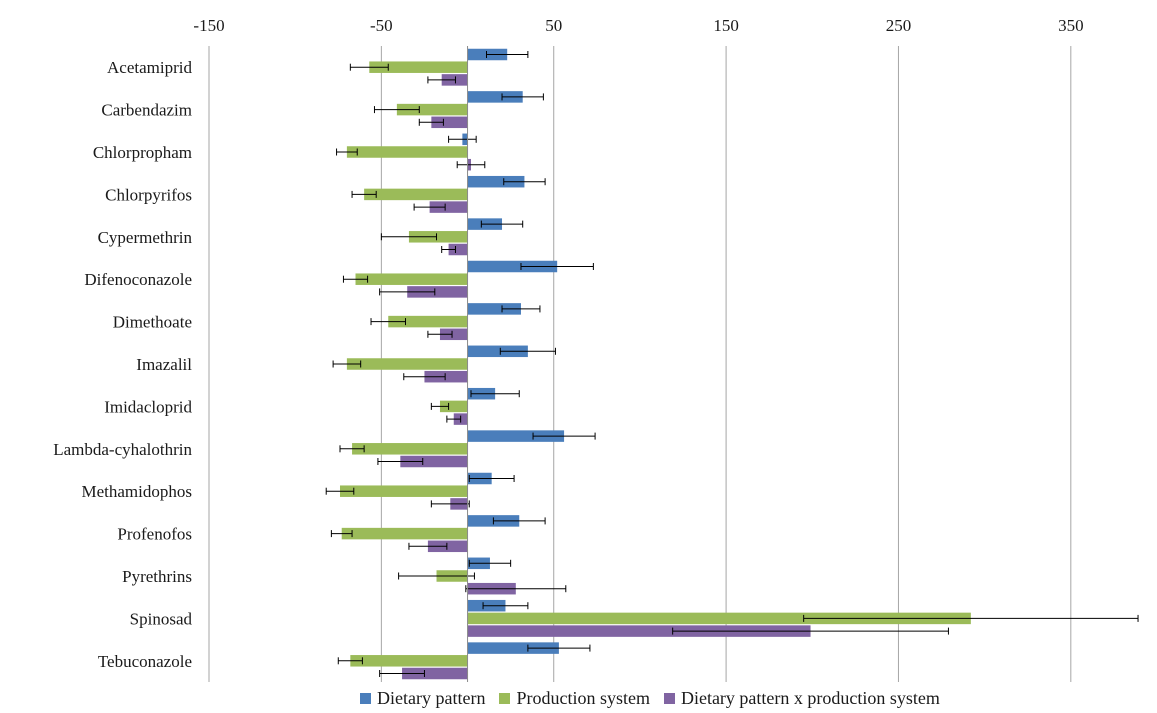 The height and width of the screenshot is (713, 1157). What do you see at coordinates (431, 698) in the screenshot?
I see `legend-label-dietary-pattern: Dietary pattern` at bounding box center [431, 698].